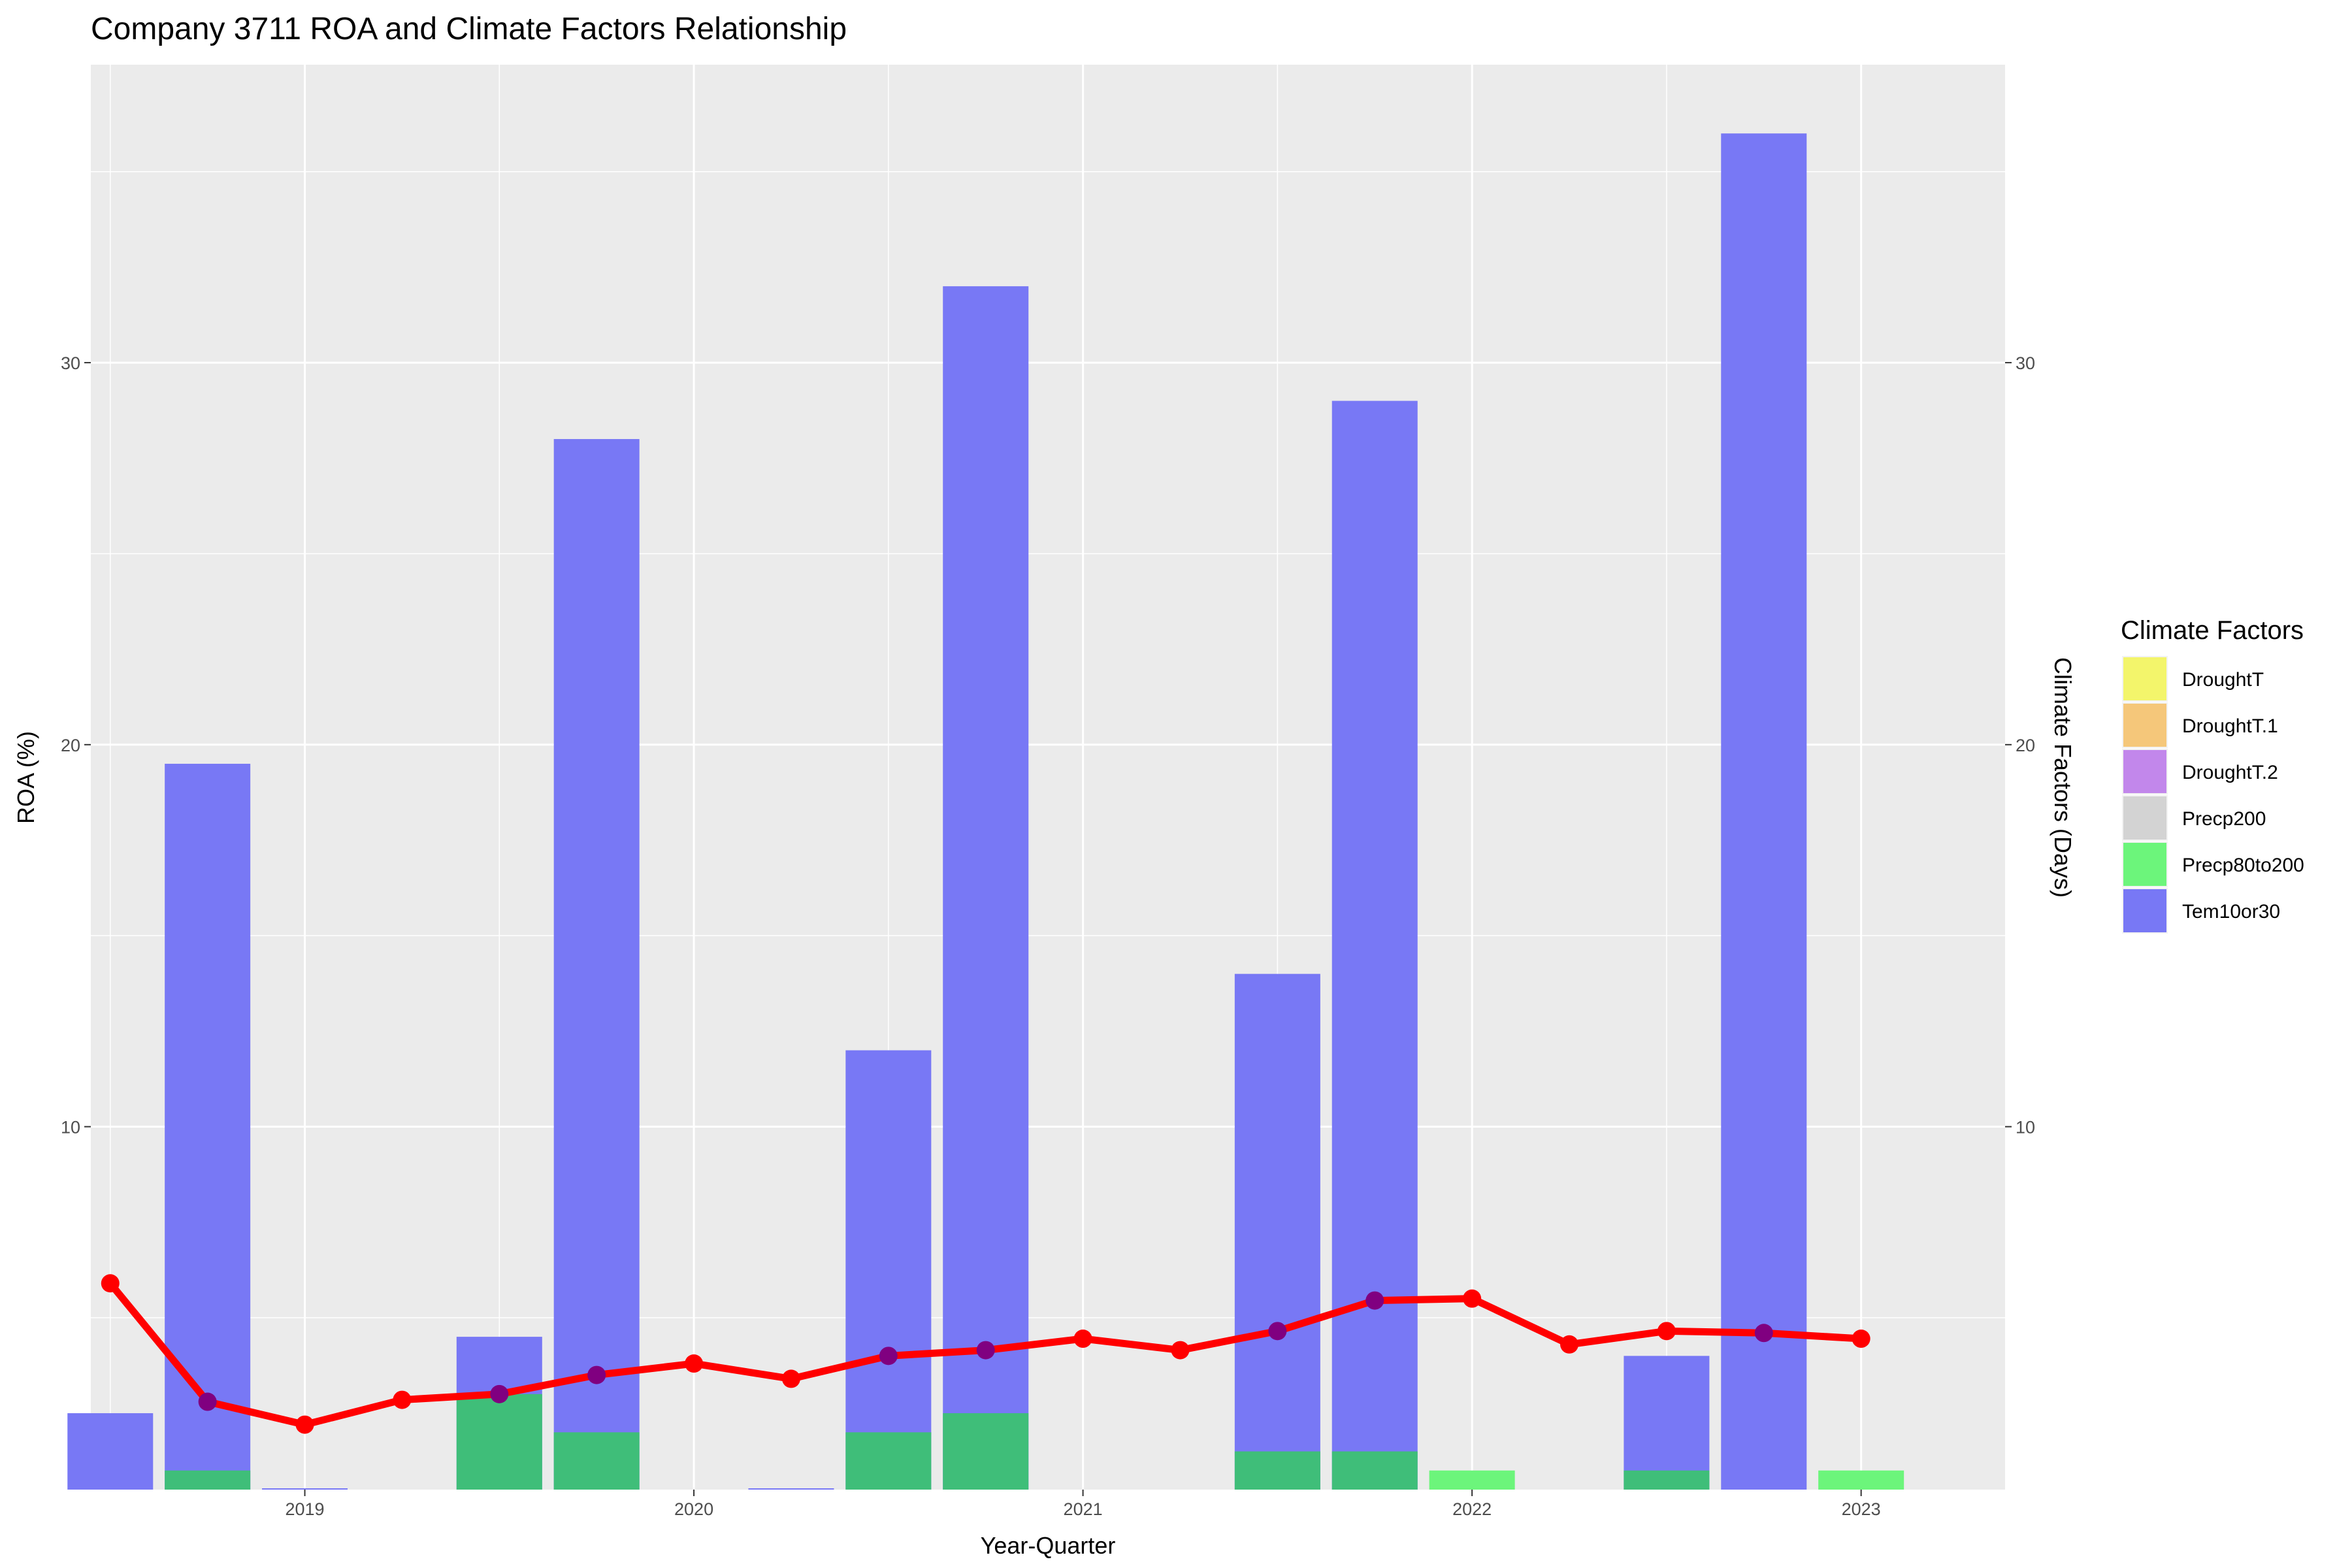 This screenshot has height=1568, width=2352. Describe the element at coordinates (1861, 1509) in the screenshot. I see `x-tick-label: 2023` at that location.